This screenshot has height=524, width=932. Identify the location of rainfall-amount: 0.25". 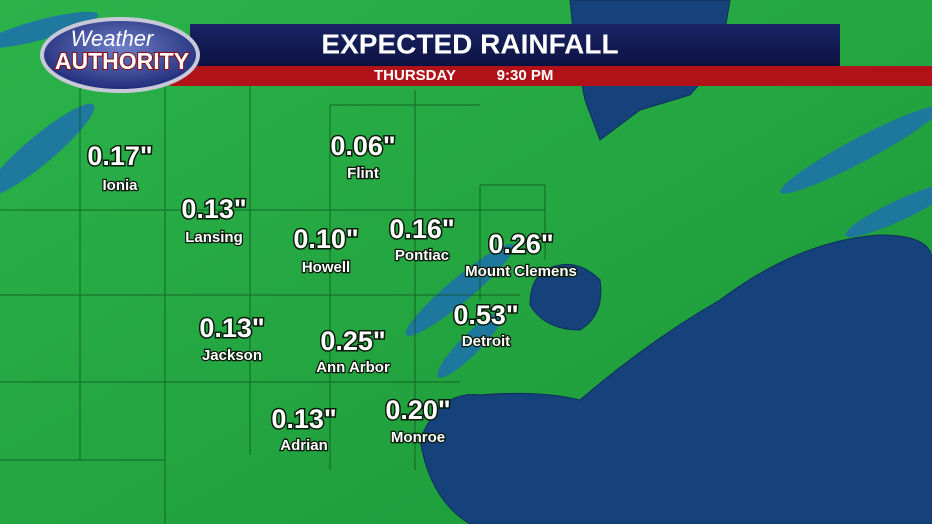
(352, 341).